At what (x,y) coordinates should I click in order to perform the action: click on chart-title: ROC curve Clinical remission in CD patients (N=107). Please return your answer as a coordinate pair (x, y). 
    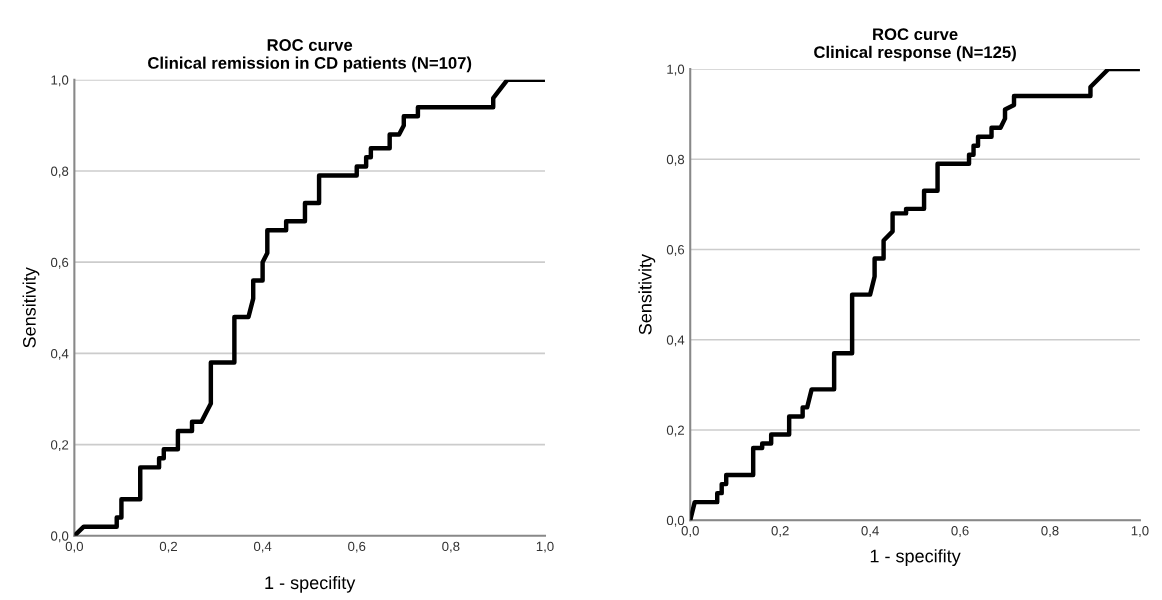
    Looking at the image, I should click on (310, 56).